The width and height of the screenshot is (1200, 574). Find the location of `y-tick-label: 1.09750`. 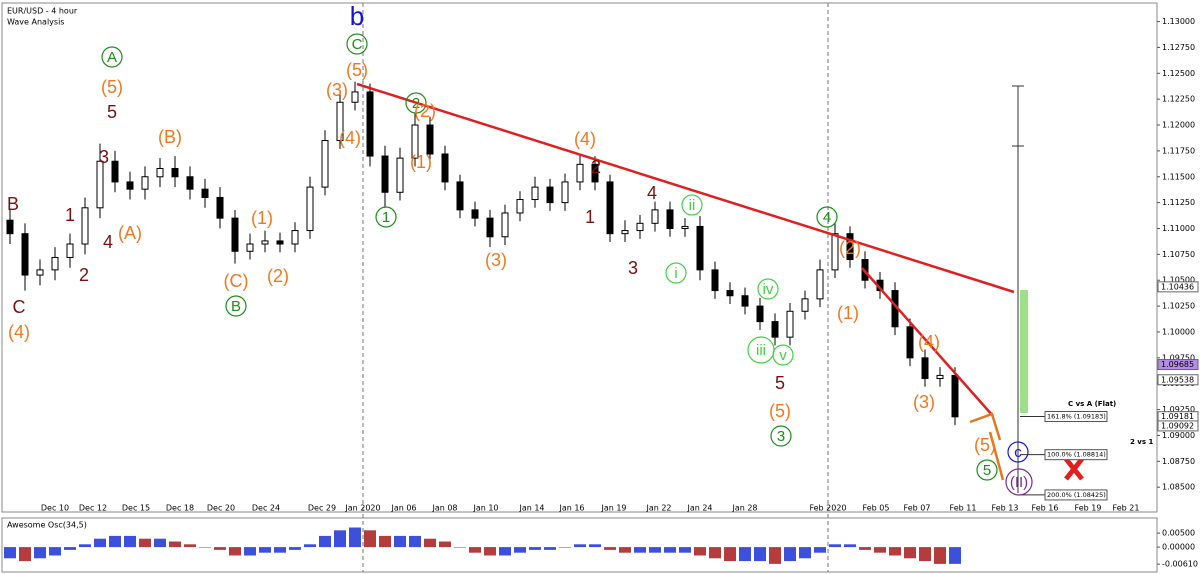

y-tick-label: 1.09750 is located at coordinates (1178, 357).